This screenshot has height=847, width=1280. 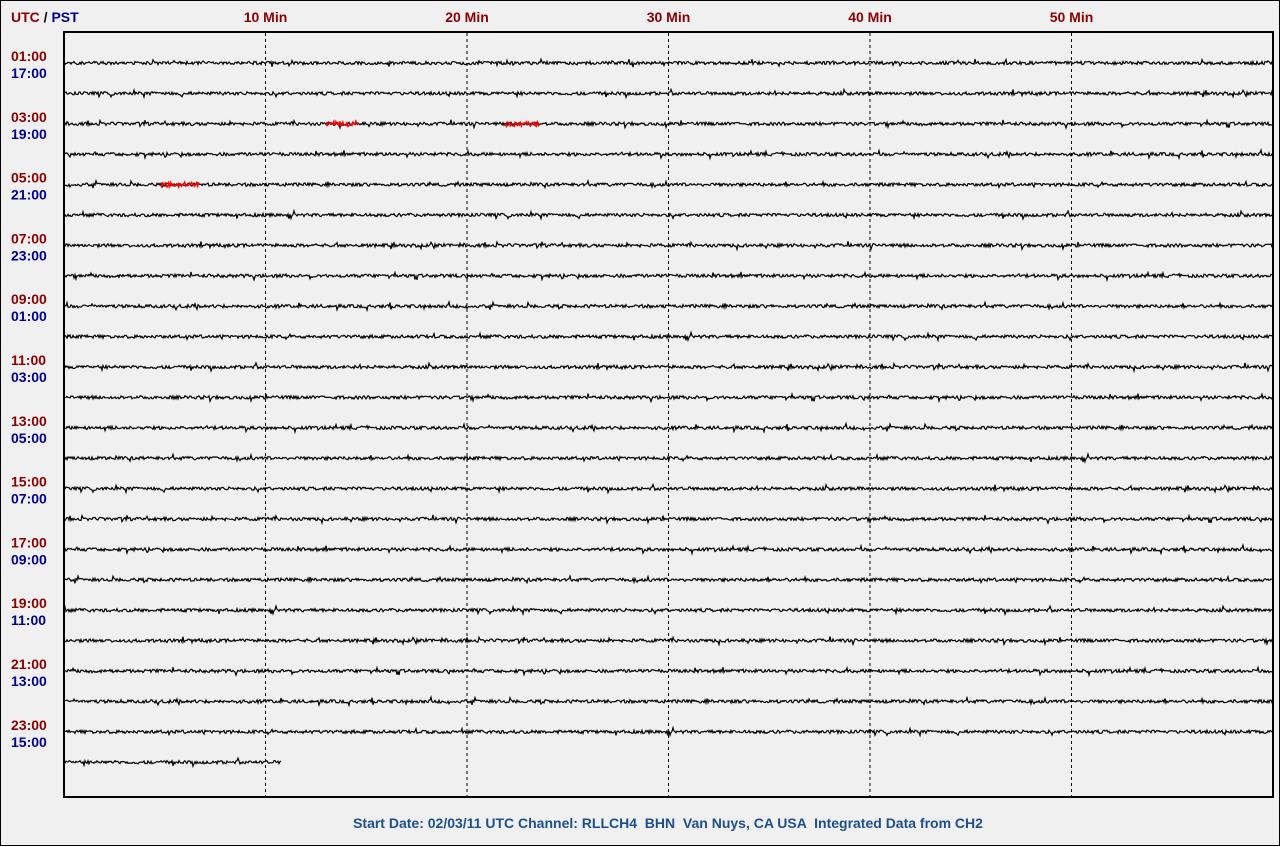 I want to click on header-timezones: UTC / PST, so click(x=45, y=17).